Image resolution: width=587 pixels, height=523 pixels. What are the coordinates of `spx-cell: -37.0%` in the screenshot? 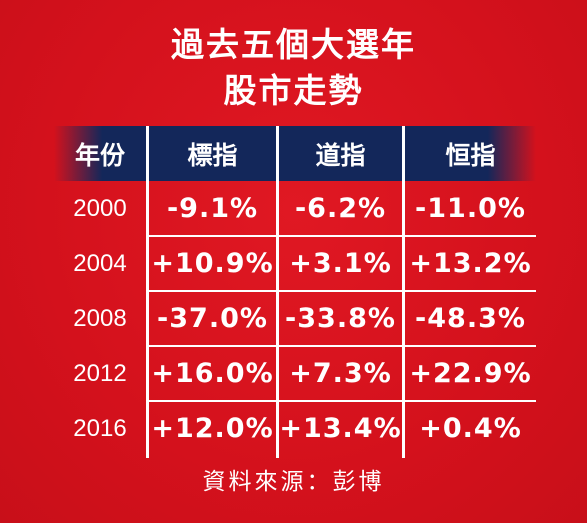 It's located at (212, 318).